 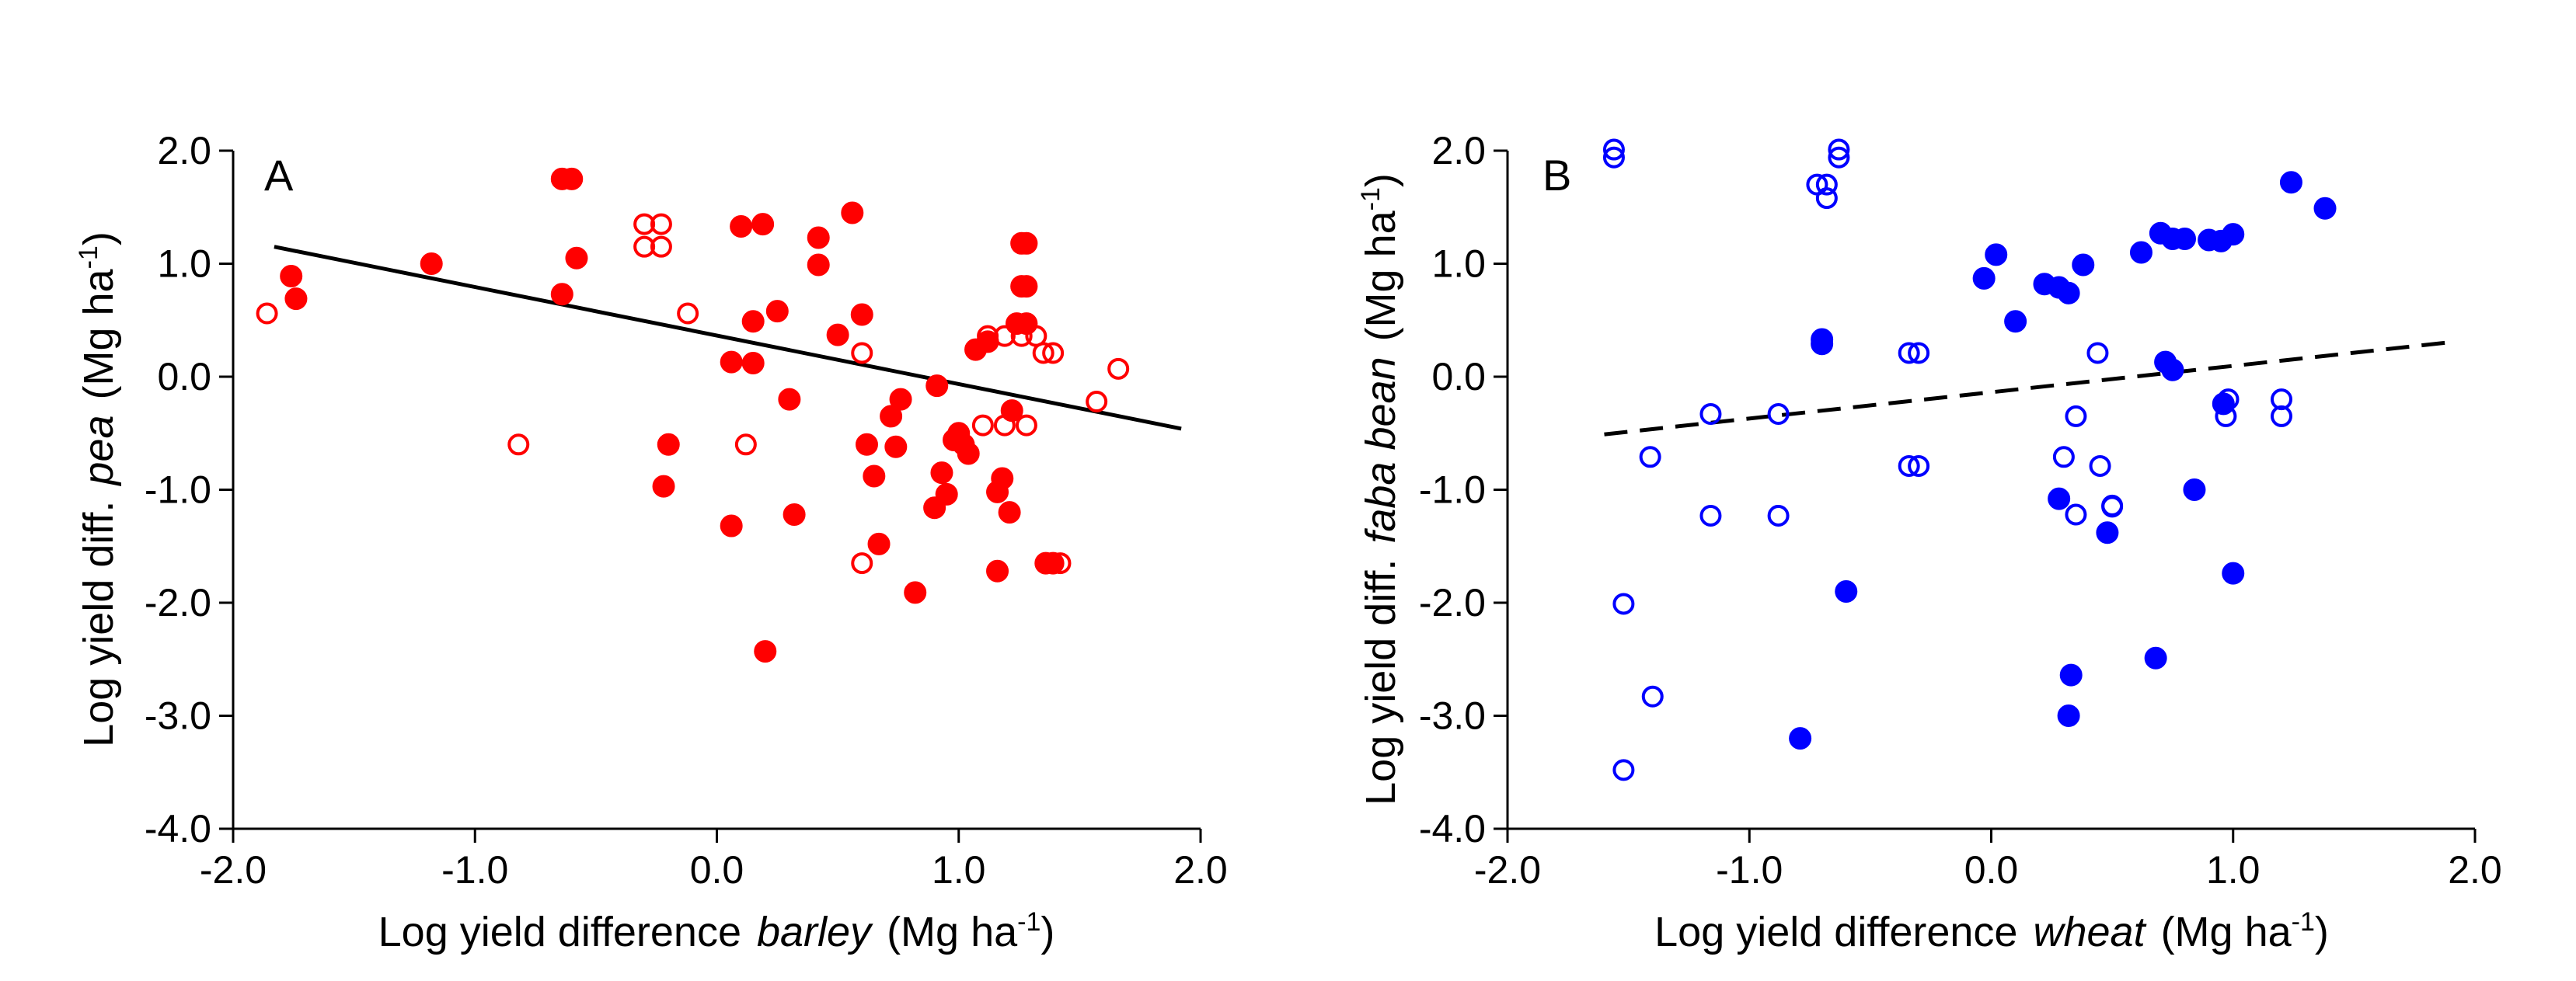 What do you see at coordinates (1458, 264) in the screenshot?
I see `panel-b-y-tick-label: 1.0` at bounding box center [1458, 264].